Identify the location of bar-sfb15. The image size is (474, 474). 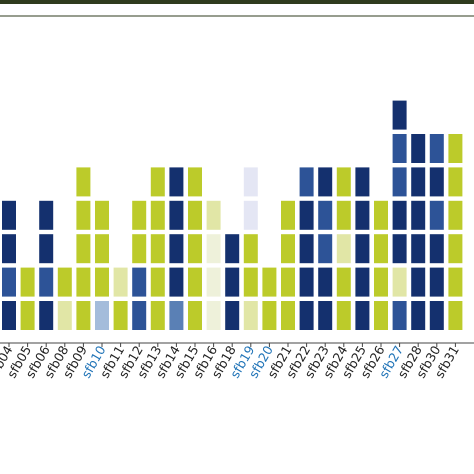
(195, 248).